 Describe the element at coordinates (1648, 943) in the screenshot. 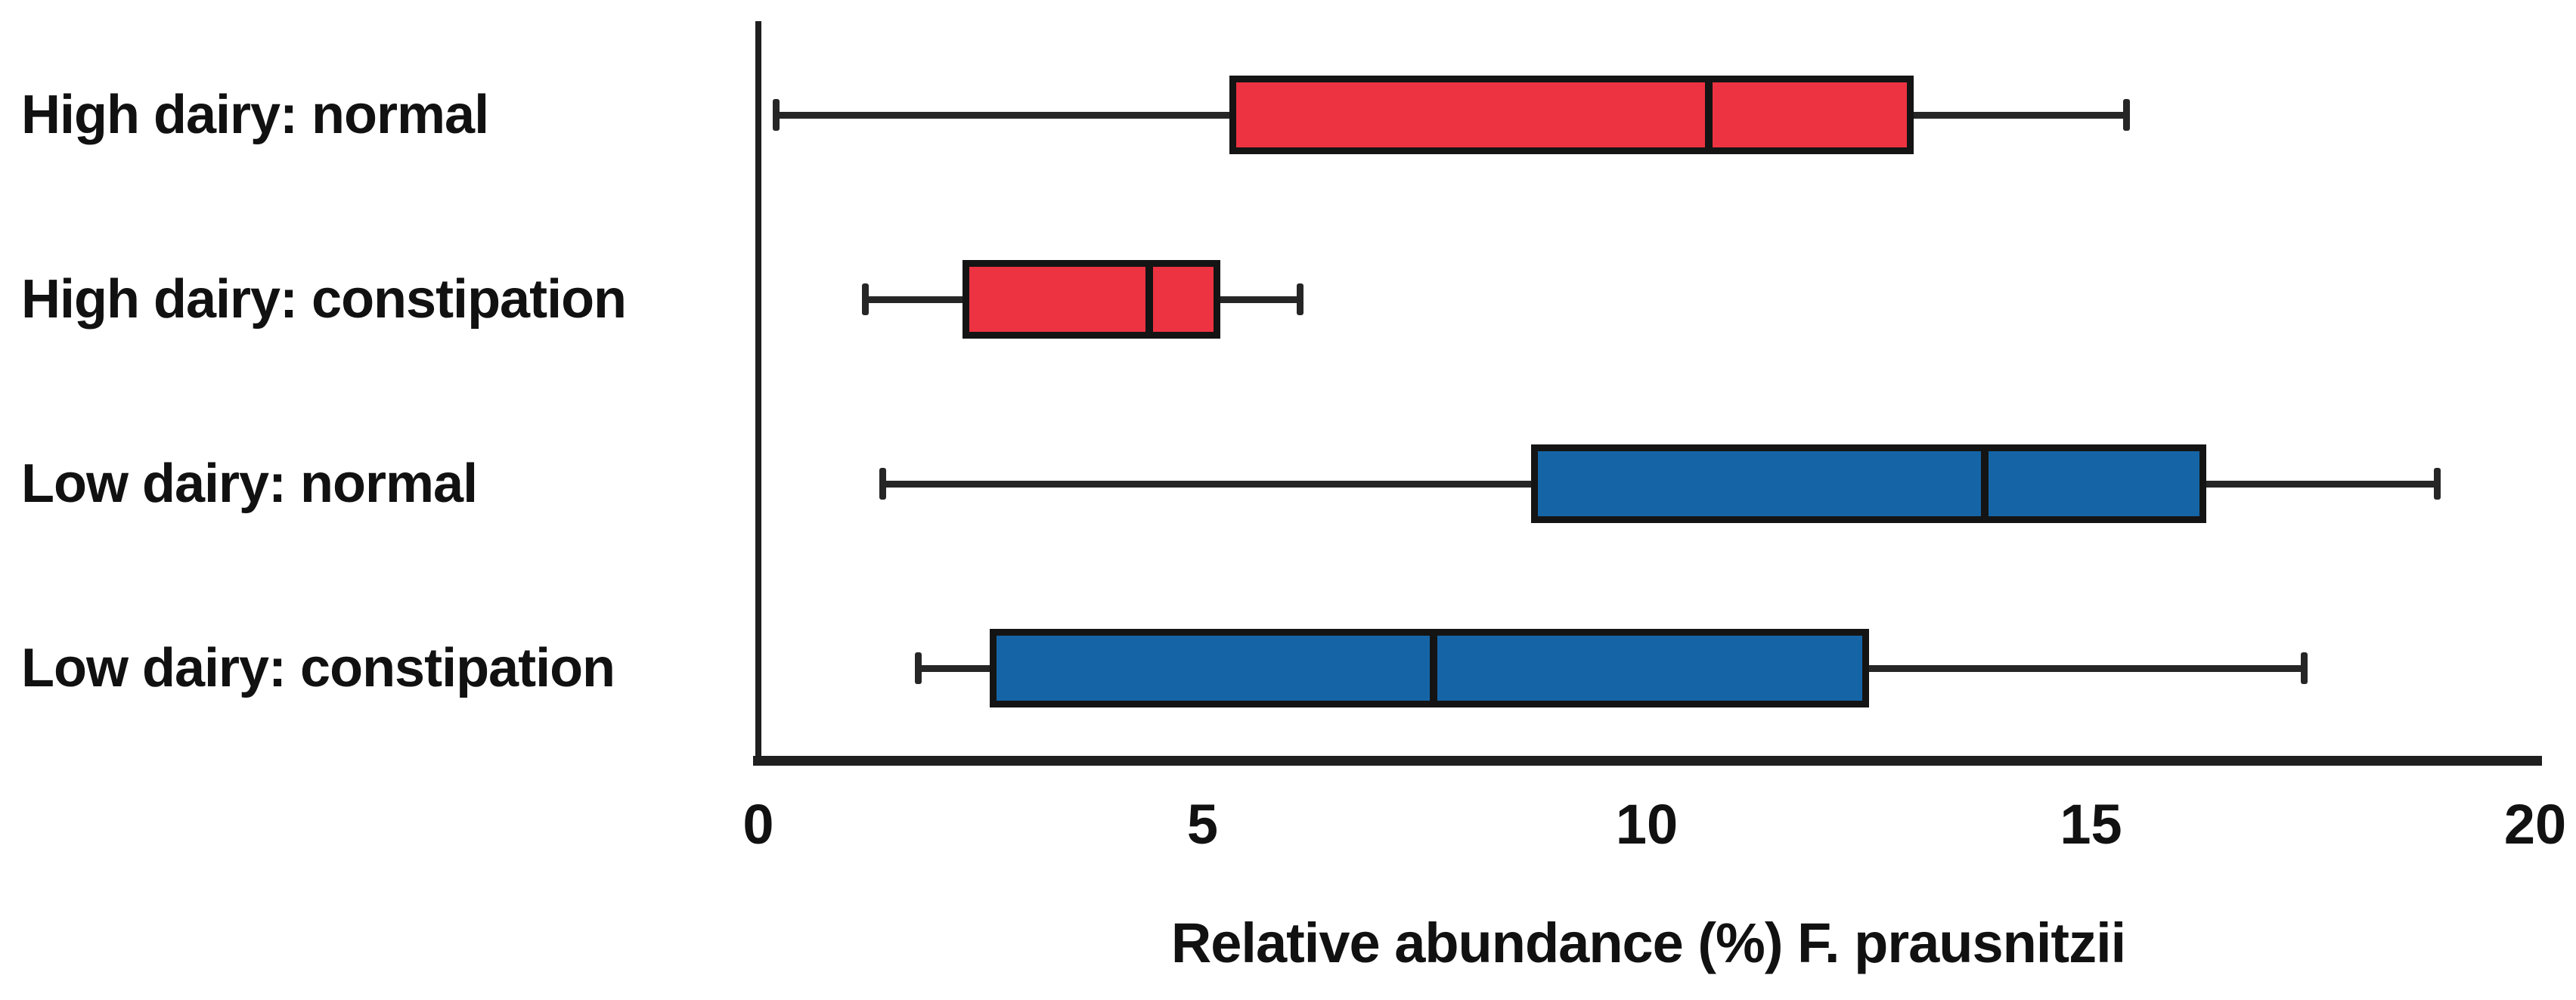

I see `x-axis-title: Relative abundance (%) F. prausnitzii` at that location.